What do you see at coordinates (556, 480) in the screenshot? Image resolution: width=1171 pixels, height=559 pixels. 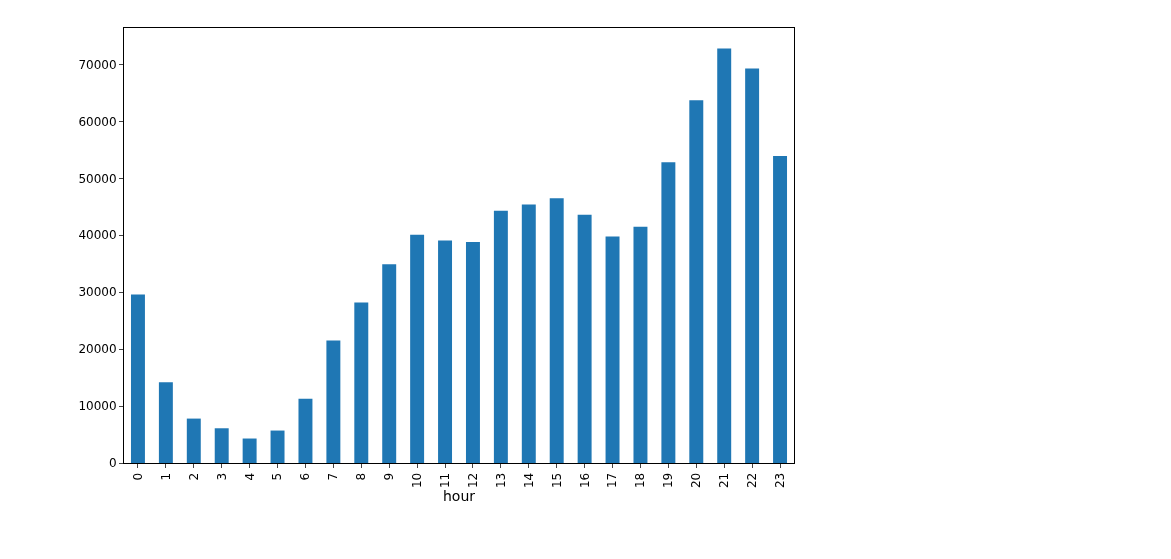 I see `x-tick-label: 15` at bounding box center [556, 480].